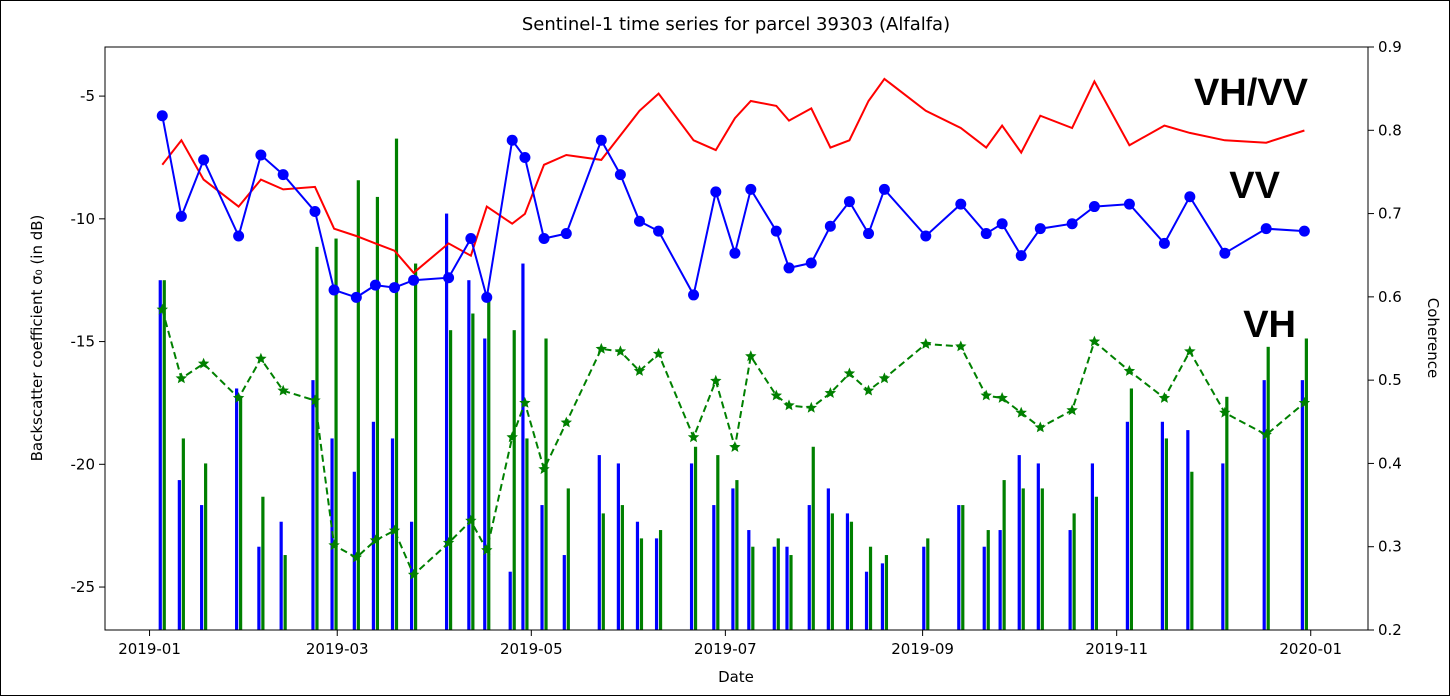 Image resolution: width=1450 pixels, height=700 pixels. Describe the element at coordinates (736, 677) in the screenshot. I see `x-axis-label: Date` at that location.